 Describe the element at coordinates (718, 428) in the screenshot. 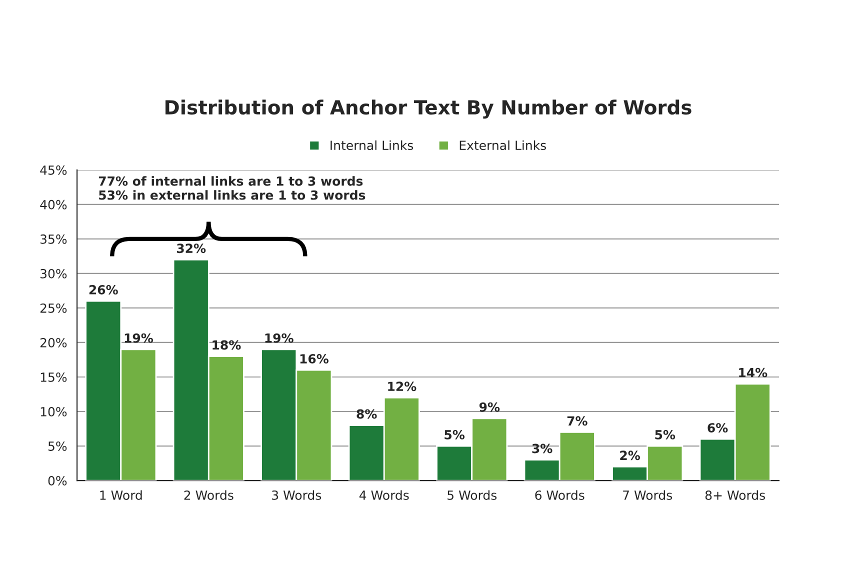

I see `data-label: 6%` at that location.